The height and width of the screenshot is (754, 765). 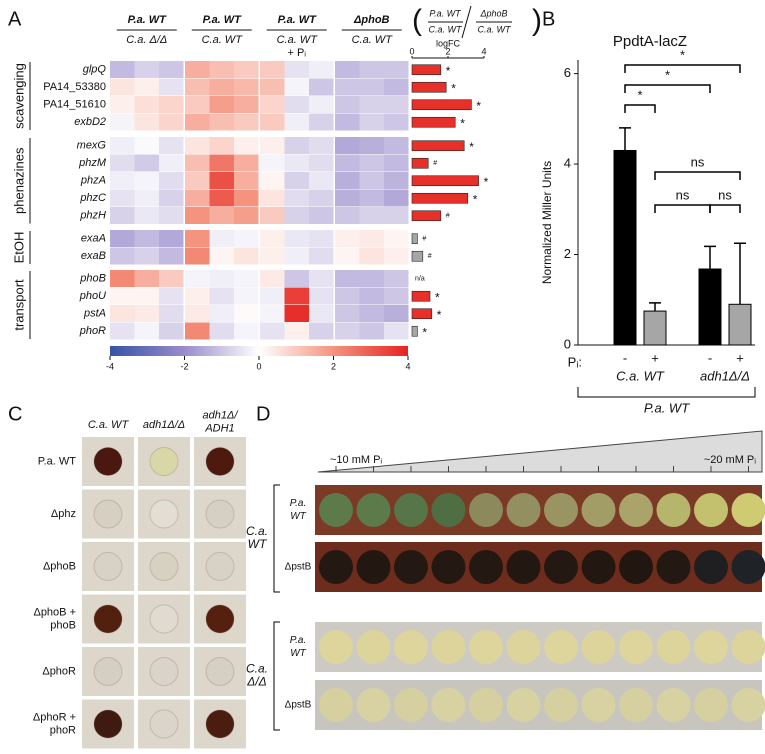 I want to click on group-bracket, so click(x=277, y=676).